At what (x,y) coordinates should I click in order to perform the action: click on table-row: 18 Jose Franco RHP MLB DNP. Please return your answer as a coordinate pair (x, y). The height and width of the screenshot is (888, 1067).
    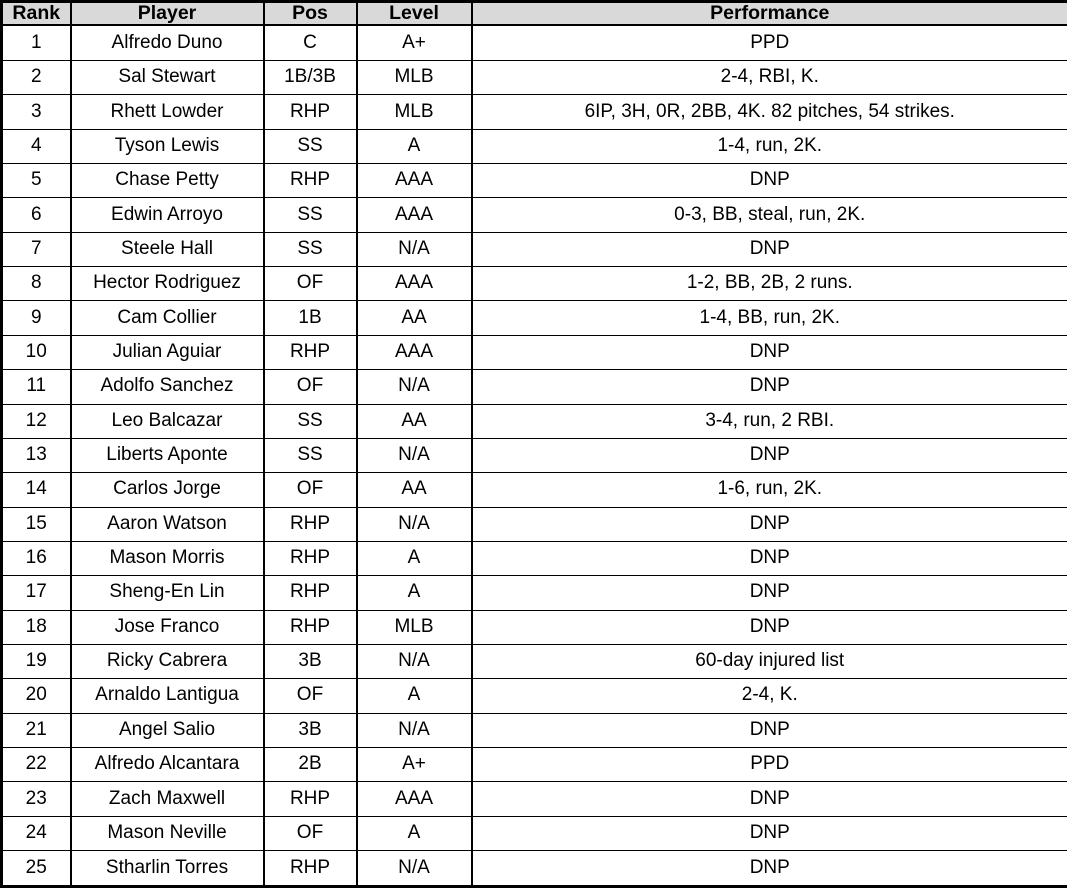
    Looking at the image, I should click on (533, 627).